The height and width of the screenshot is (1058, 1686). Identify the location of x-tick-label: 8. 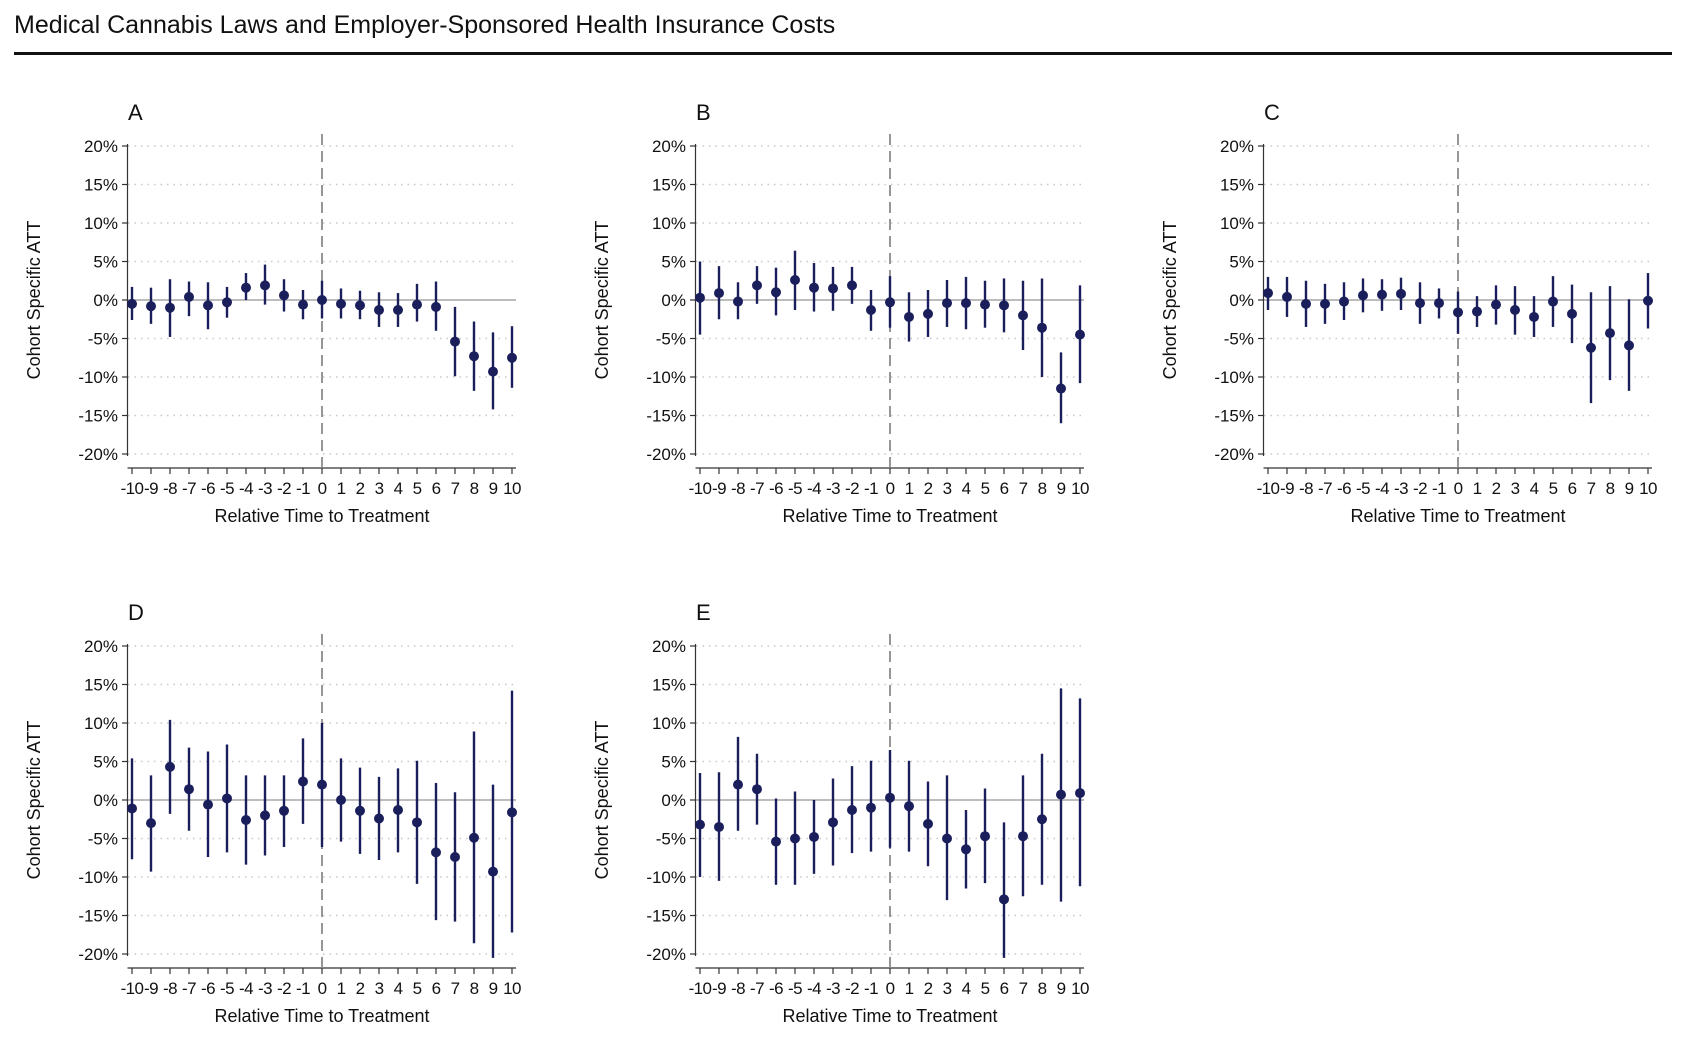
(1042, 488).